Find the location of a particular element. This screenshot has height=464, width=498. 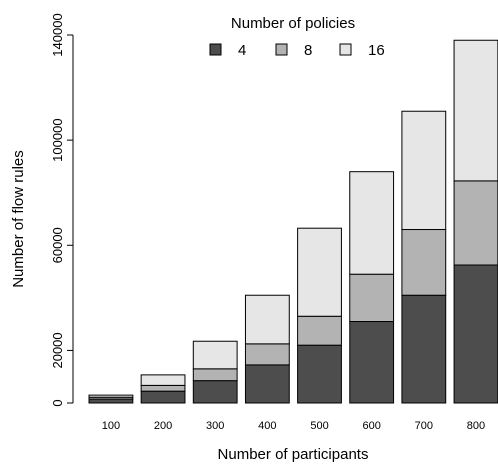

legend-title: Number of policies is located at coordinates (293, 23).